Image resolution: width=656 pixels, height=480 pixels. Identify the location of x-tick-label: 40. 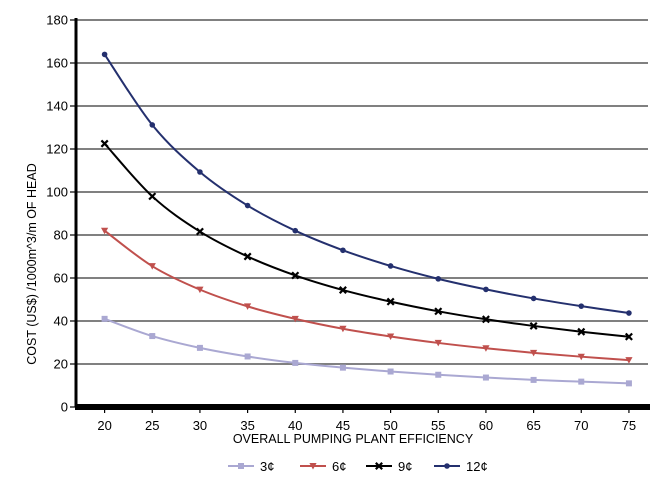
(295, 425).